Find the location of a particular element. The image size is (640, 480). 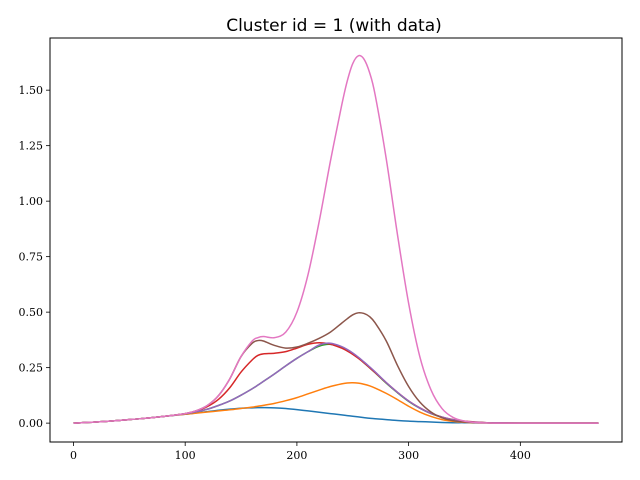

x-tick-label: 300 is located at coordinates (408, 455).